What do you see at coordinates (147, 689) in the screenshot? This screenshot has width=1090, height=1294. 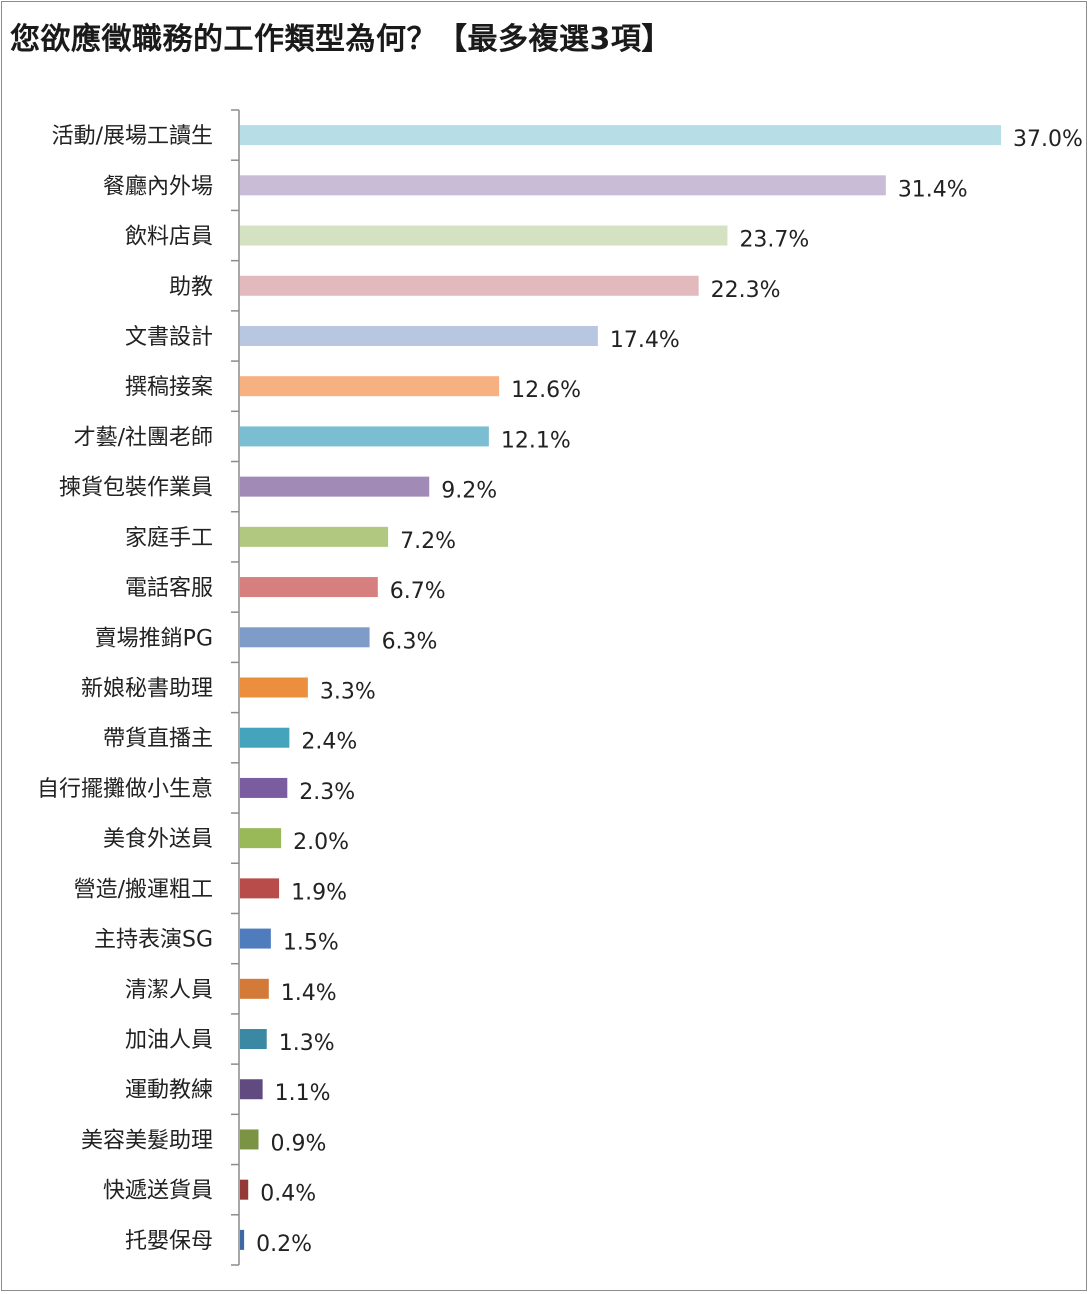 I see `category-label: 新娘秘書助理` at bounding box center [147, 689].